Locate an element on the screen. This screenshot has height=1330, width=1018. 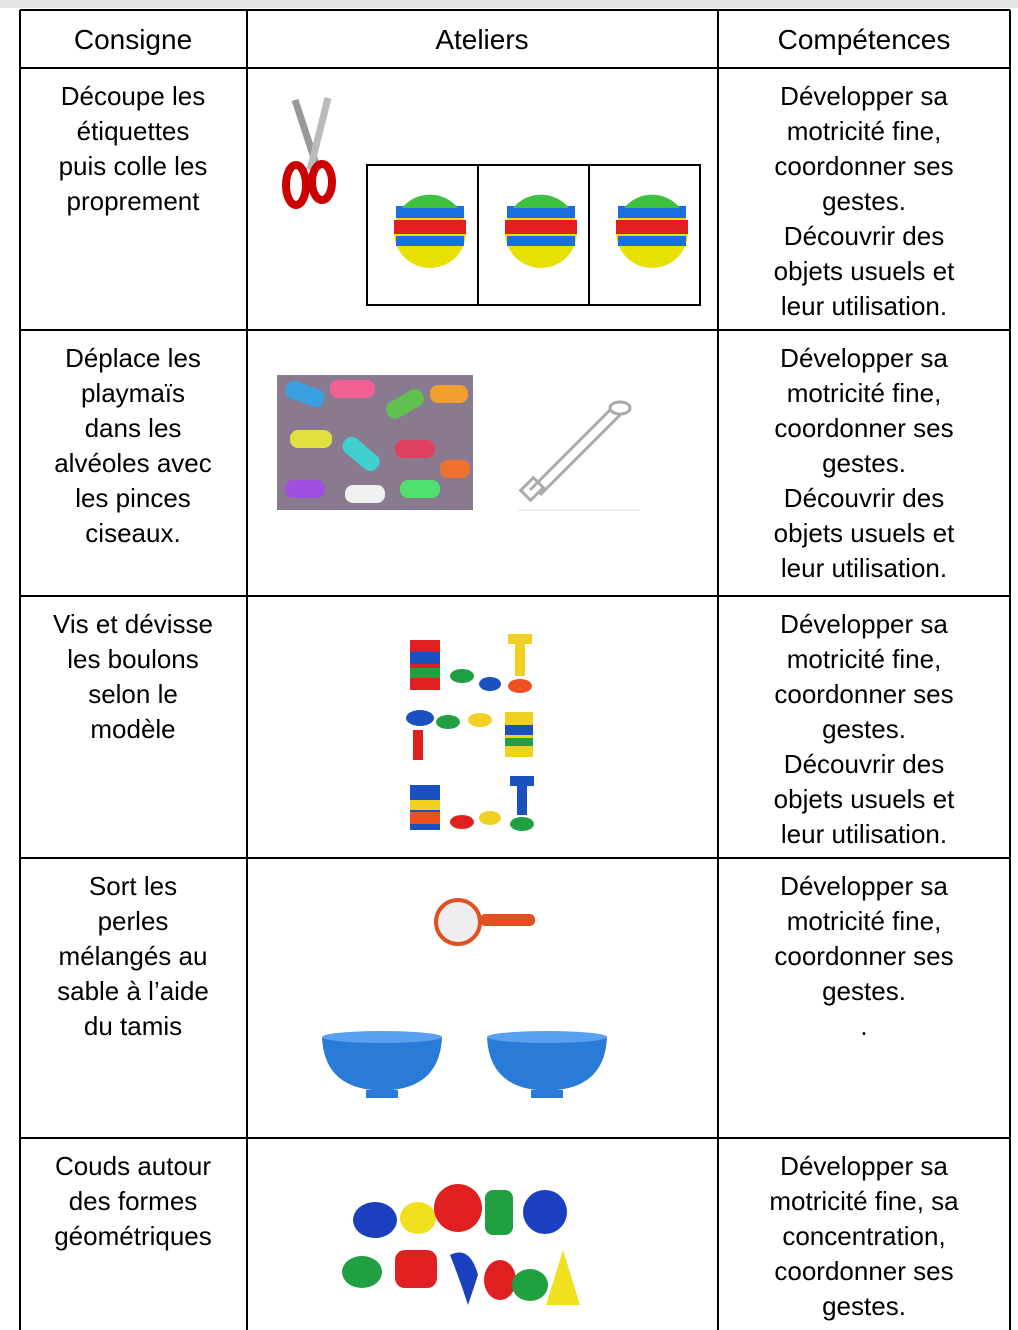
consigne-text: dans les is located at coordinates (133, 428).